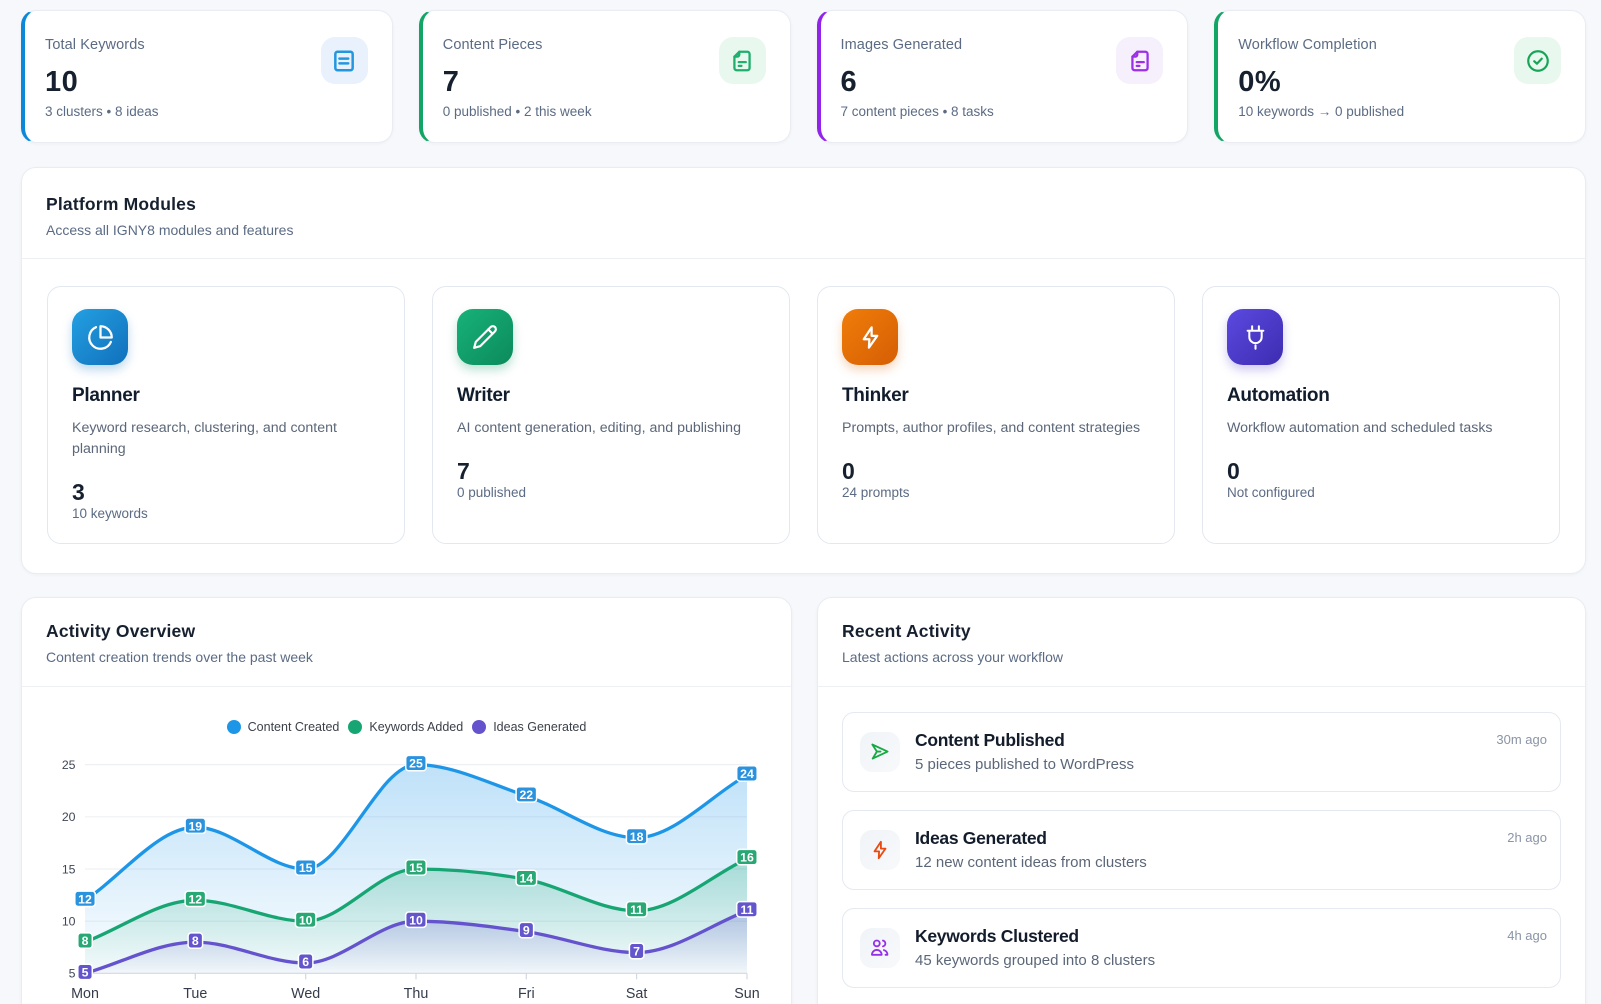 Image resolution: width=1601 pixels, height=1004 pixels. I want to click on svg-text: 24, so click(747, 774).